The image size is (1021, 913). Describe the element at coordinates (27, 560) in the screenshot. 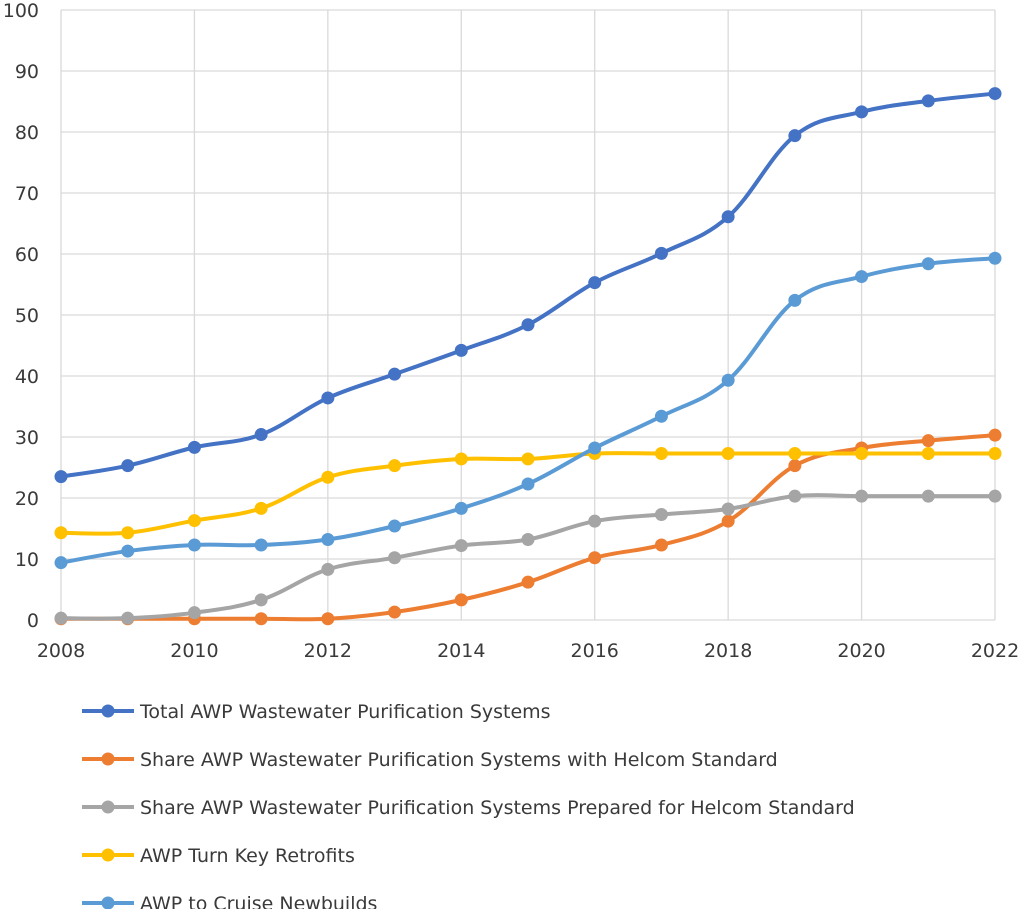

I see `y-tick-label: 10` at that location.